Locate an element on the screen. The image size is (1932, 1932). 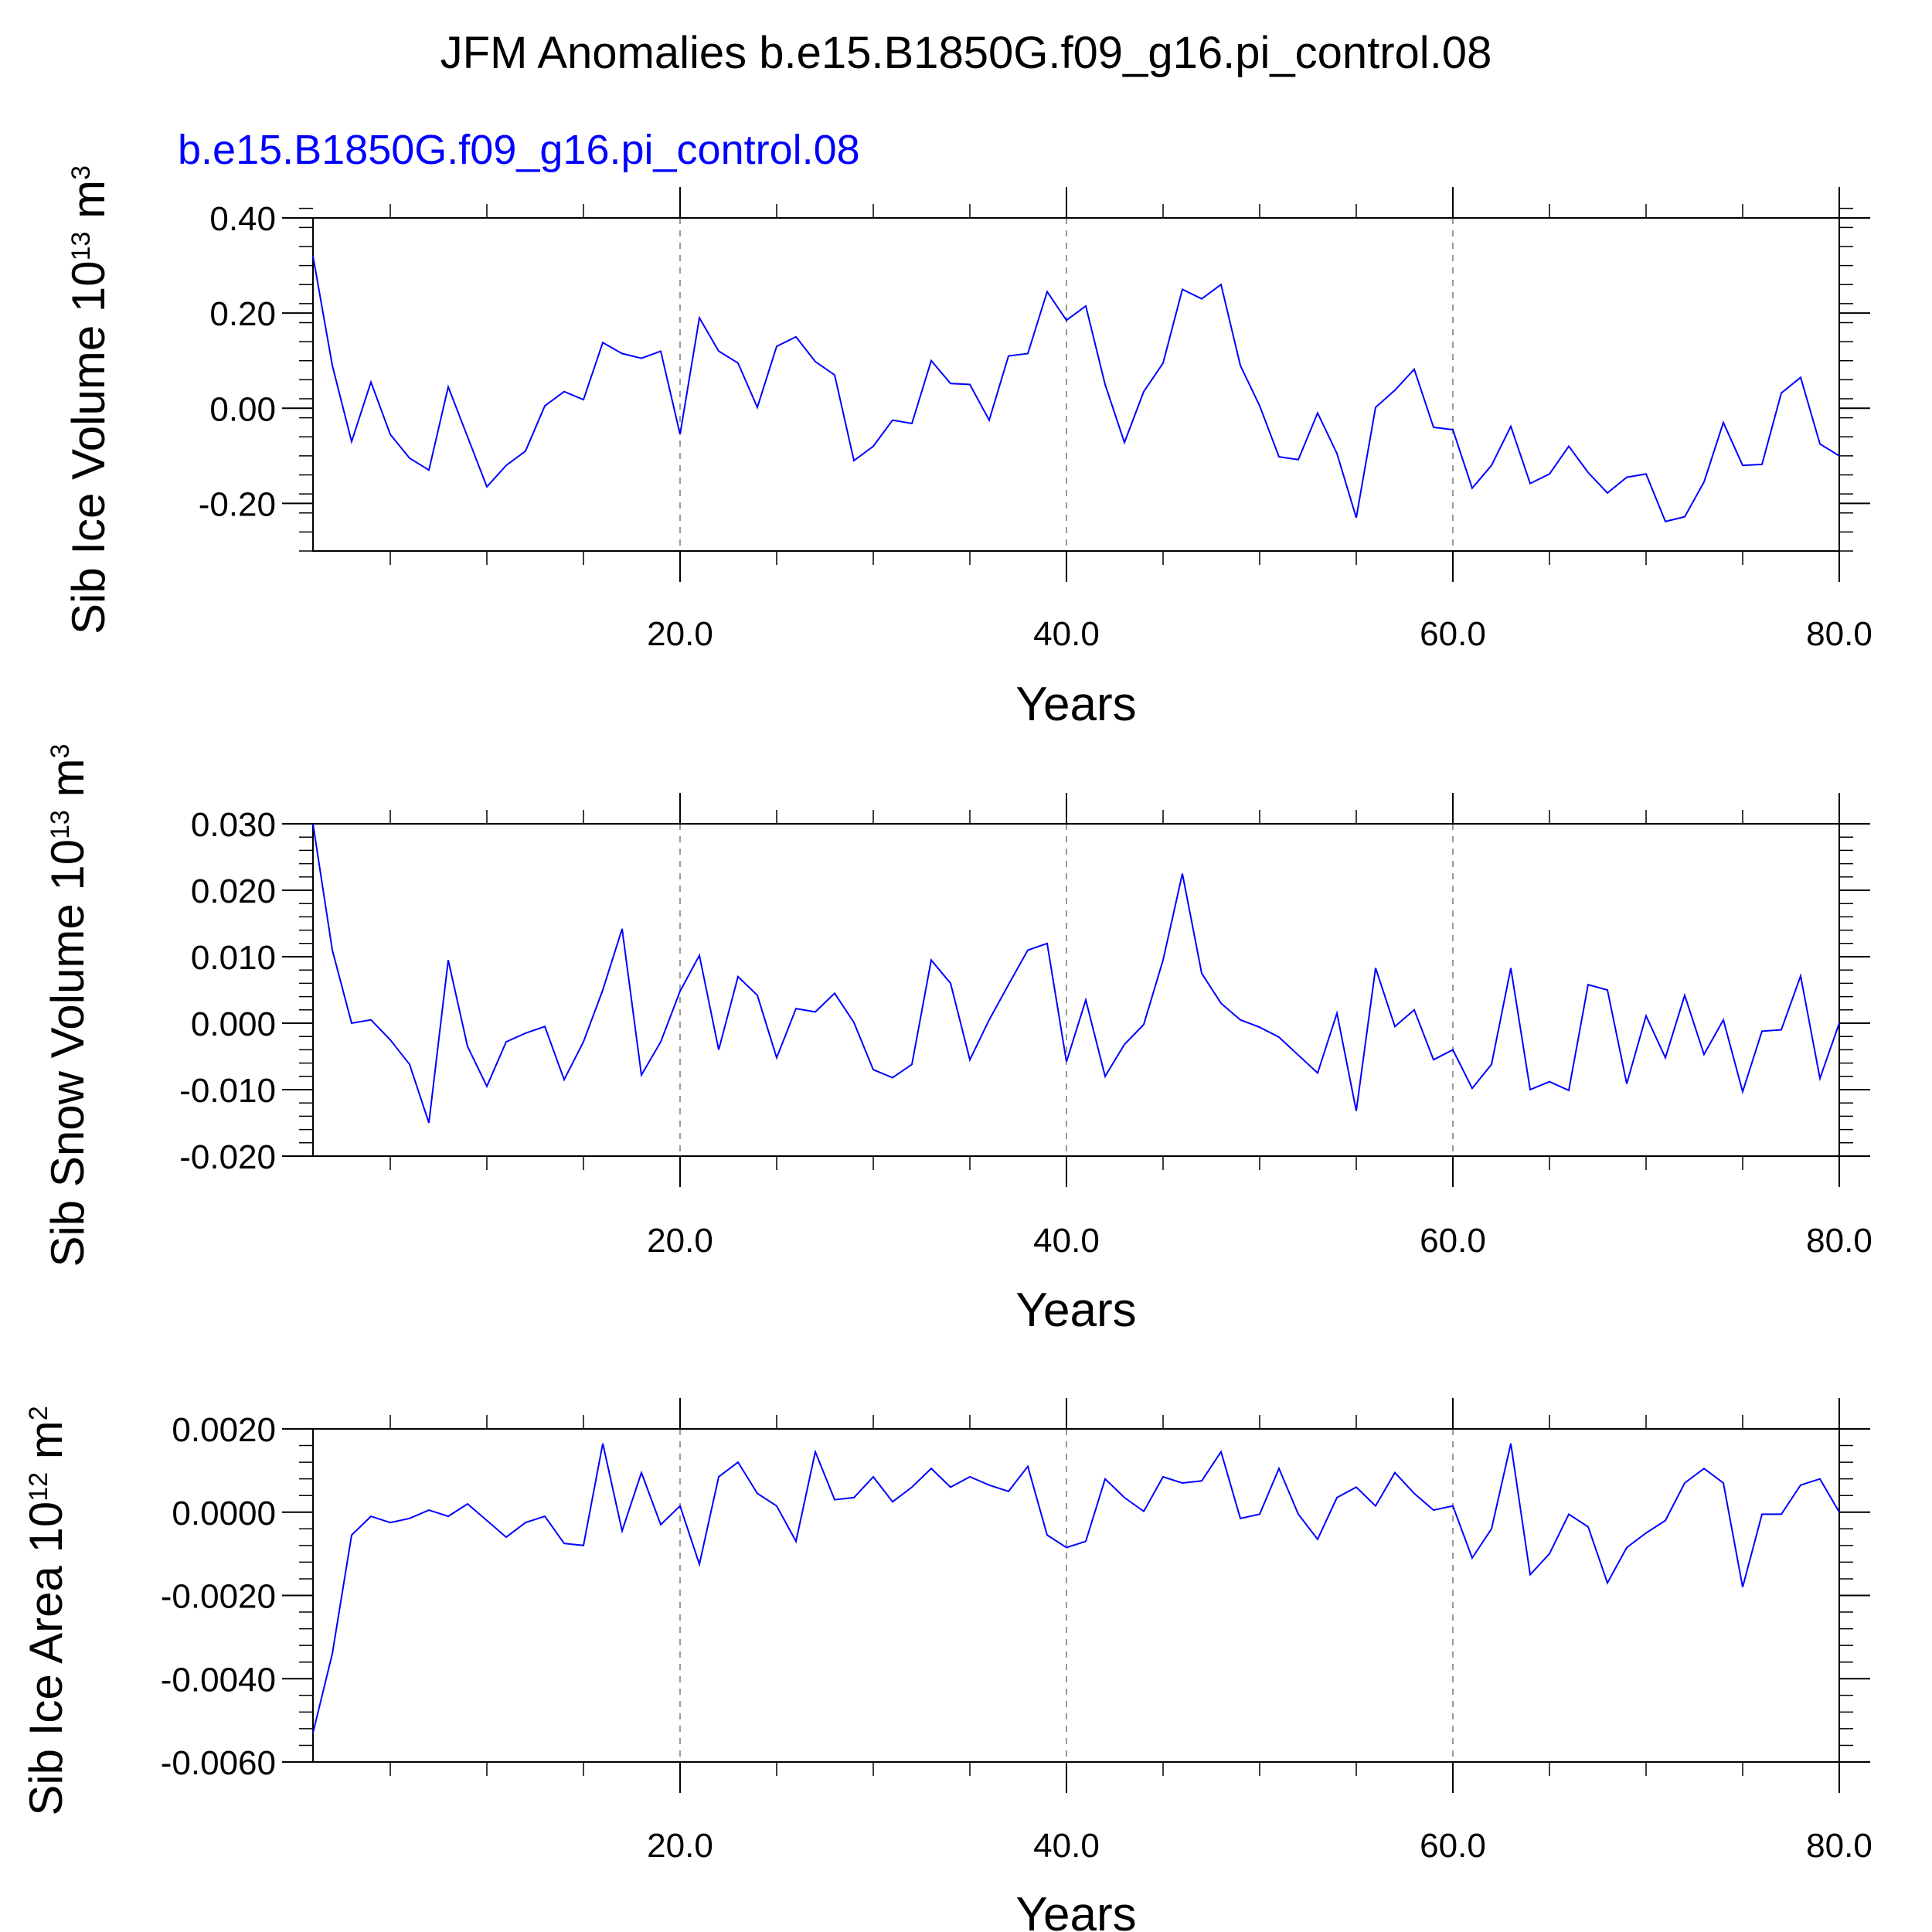
plot-frame is located at coordinates (1076, 385).